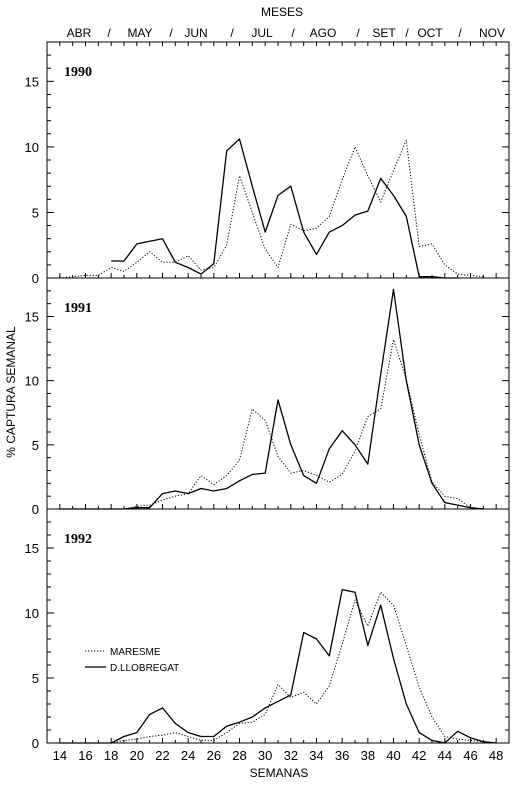 The image size is (521, 785). What do you see at coordinates (384, 33) in the screenshot?
I see `month-label-set: SET` at bounding box center [384, 33].